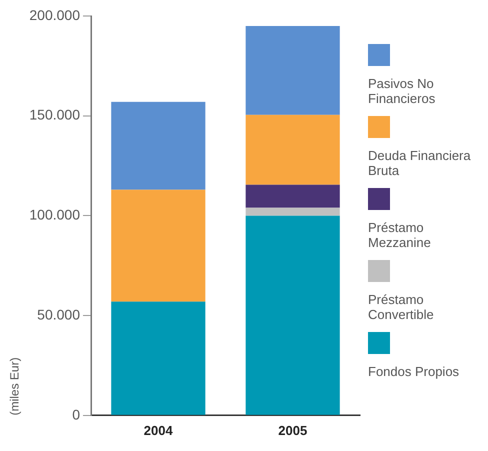  What do you see at coordinates (58, 314) in the screenshot?
I see `y-tick-label: 50.000` at bounding box center [58, 314].